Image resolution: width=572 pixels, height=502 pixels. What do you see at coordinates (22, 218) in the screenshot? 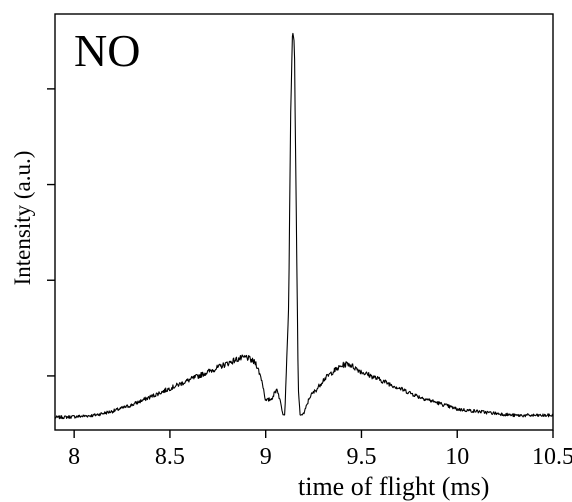
I see `y-axis-label: Intensity (a.u.)` at bounding box center [22, 218].